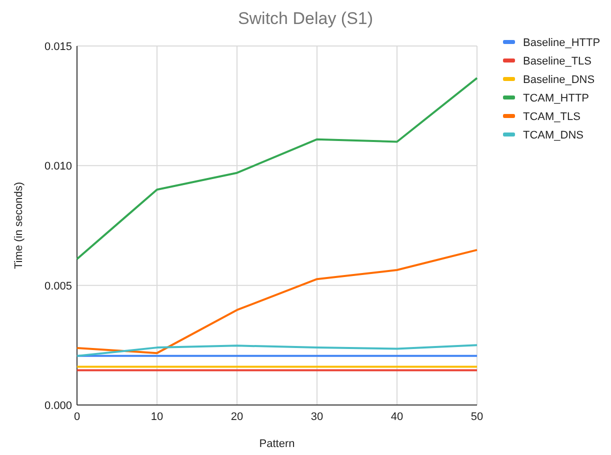 The height and width of the screenshot is (455, 611). What do you see at coordinates (317, 417) in the screenshot?
I see `x-tick-label: 30` at bounding box center [317, 417].